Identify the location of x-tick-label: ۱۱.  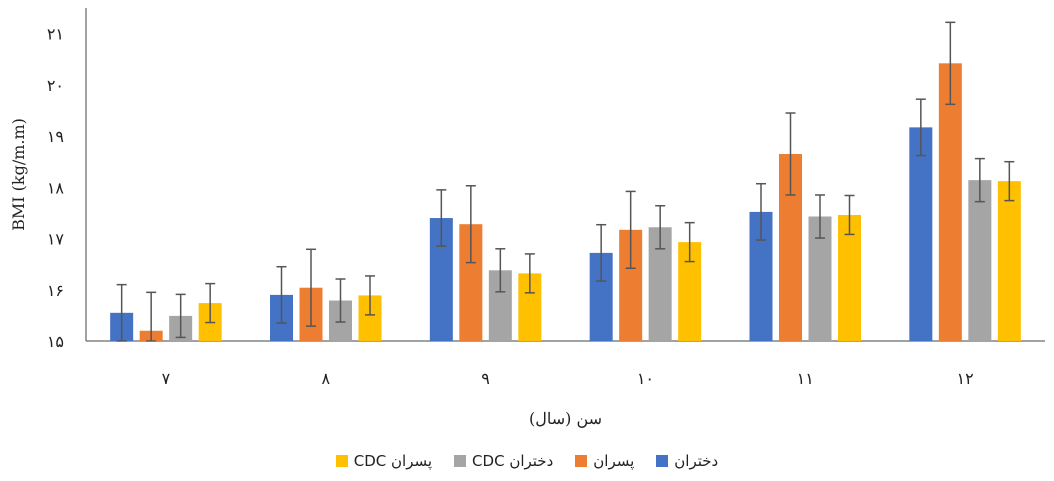
(805, 378).